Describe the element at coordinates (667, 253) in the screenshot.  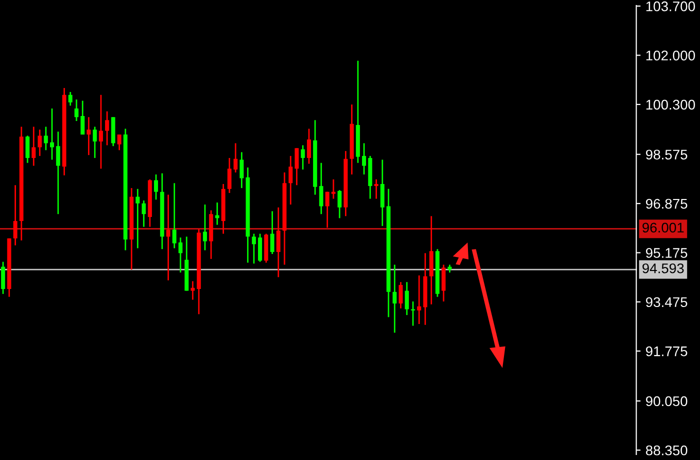
I see `y-tick-label: 95.175` at that location.